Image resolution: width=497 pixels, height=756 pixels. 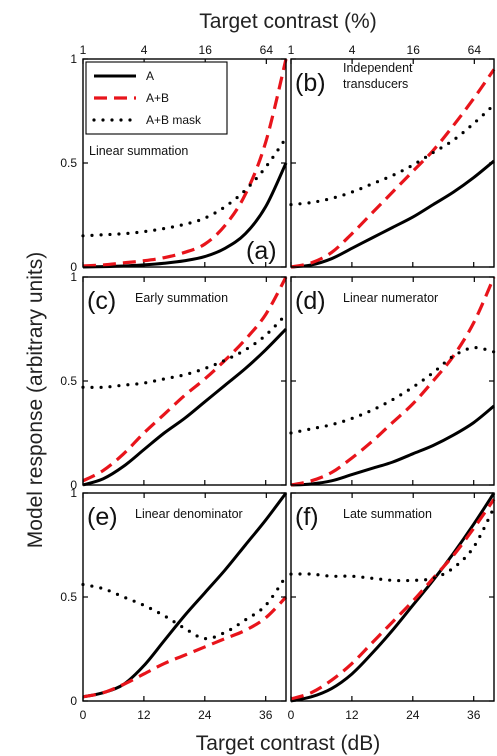 What do you see at coordinates (189, 514) in the screenshot?
I see `panel-title: Linear denominator` at bounding box center [189, 514].